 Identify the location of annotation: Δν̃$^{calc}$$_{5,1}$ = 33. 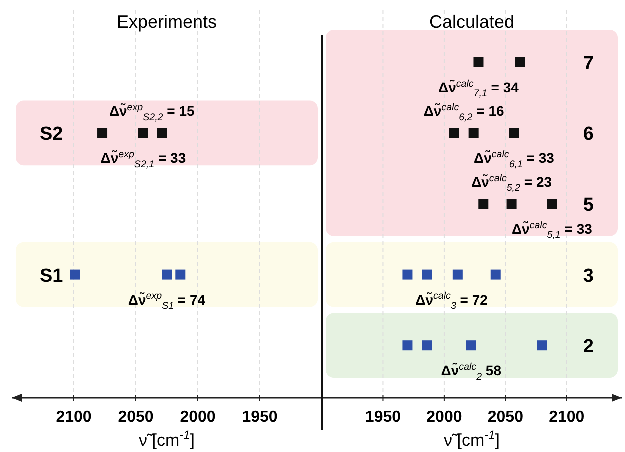
(552, 231).